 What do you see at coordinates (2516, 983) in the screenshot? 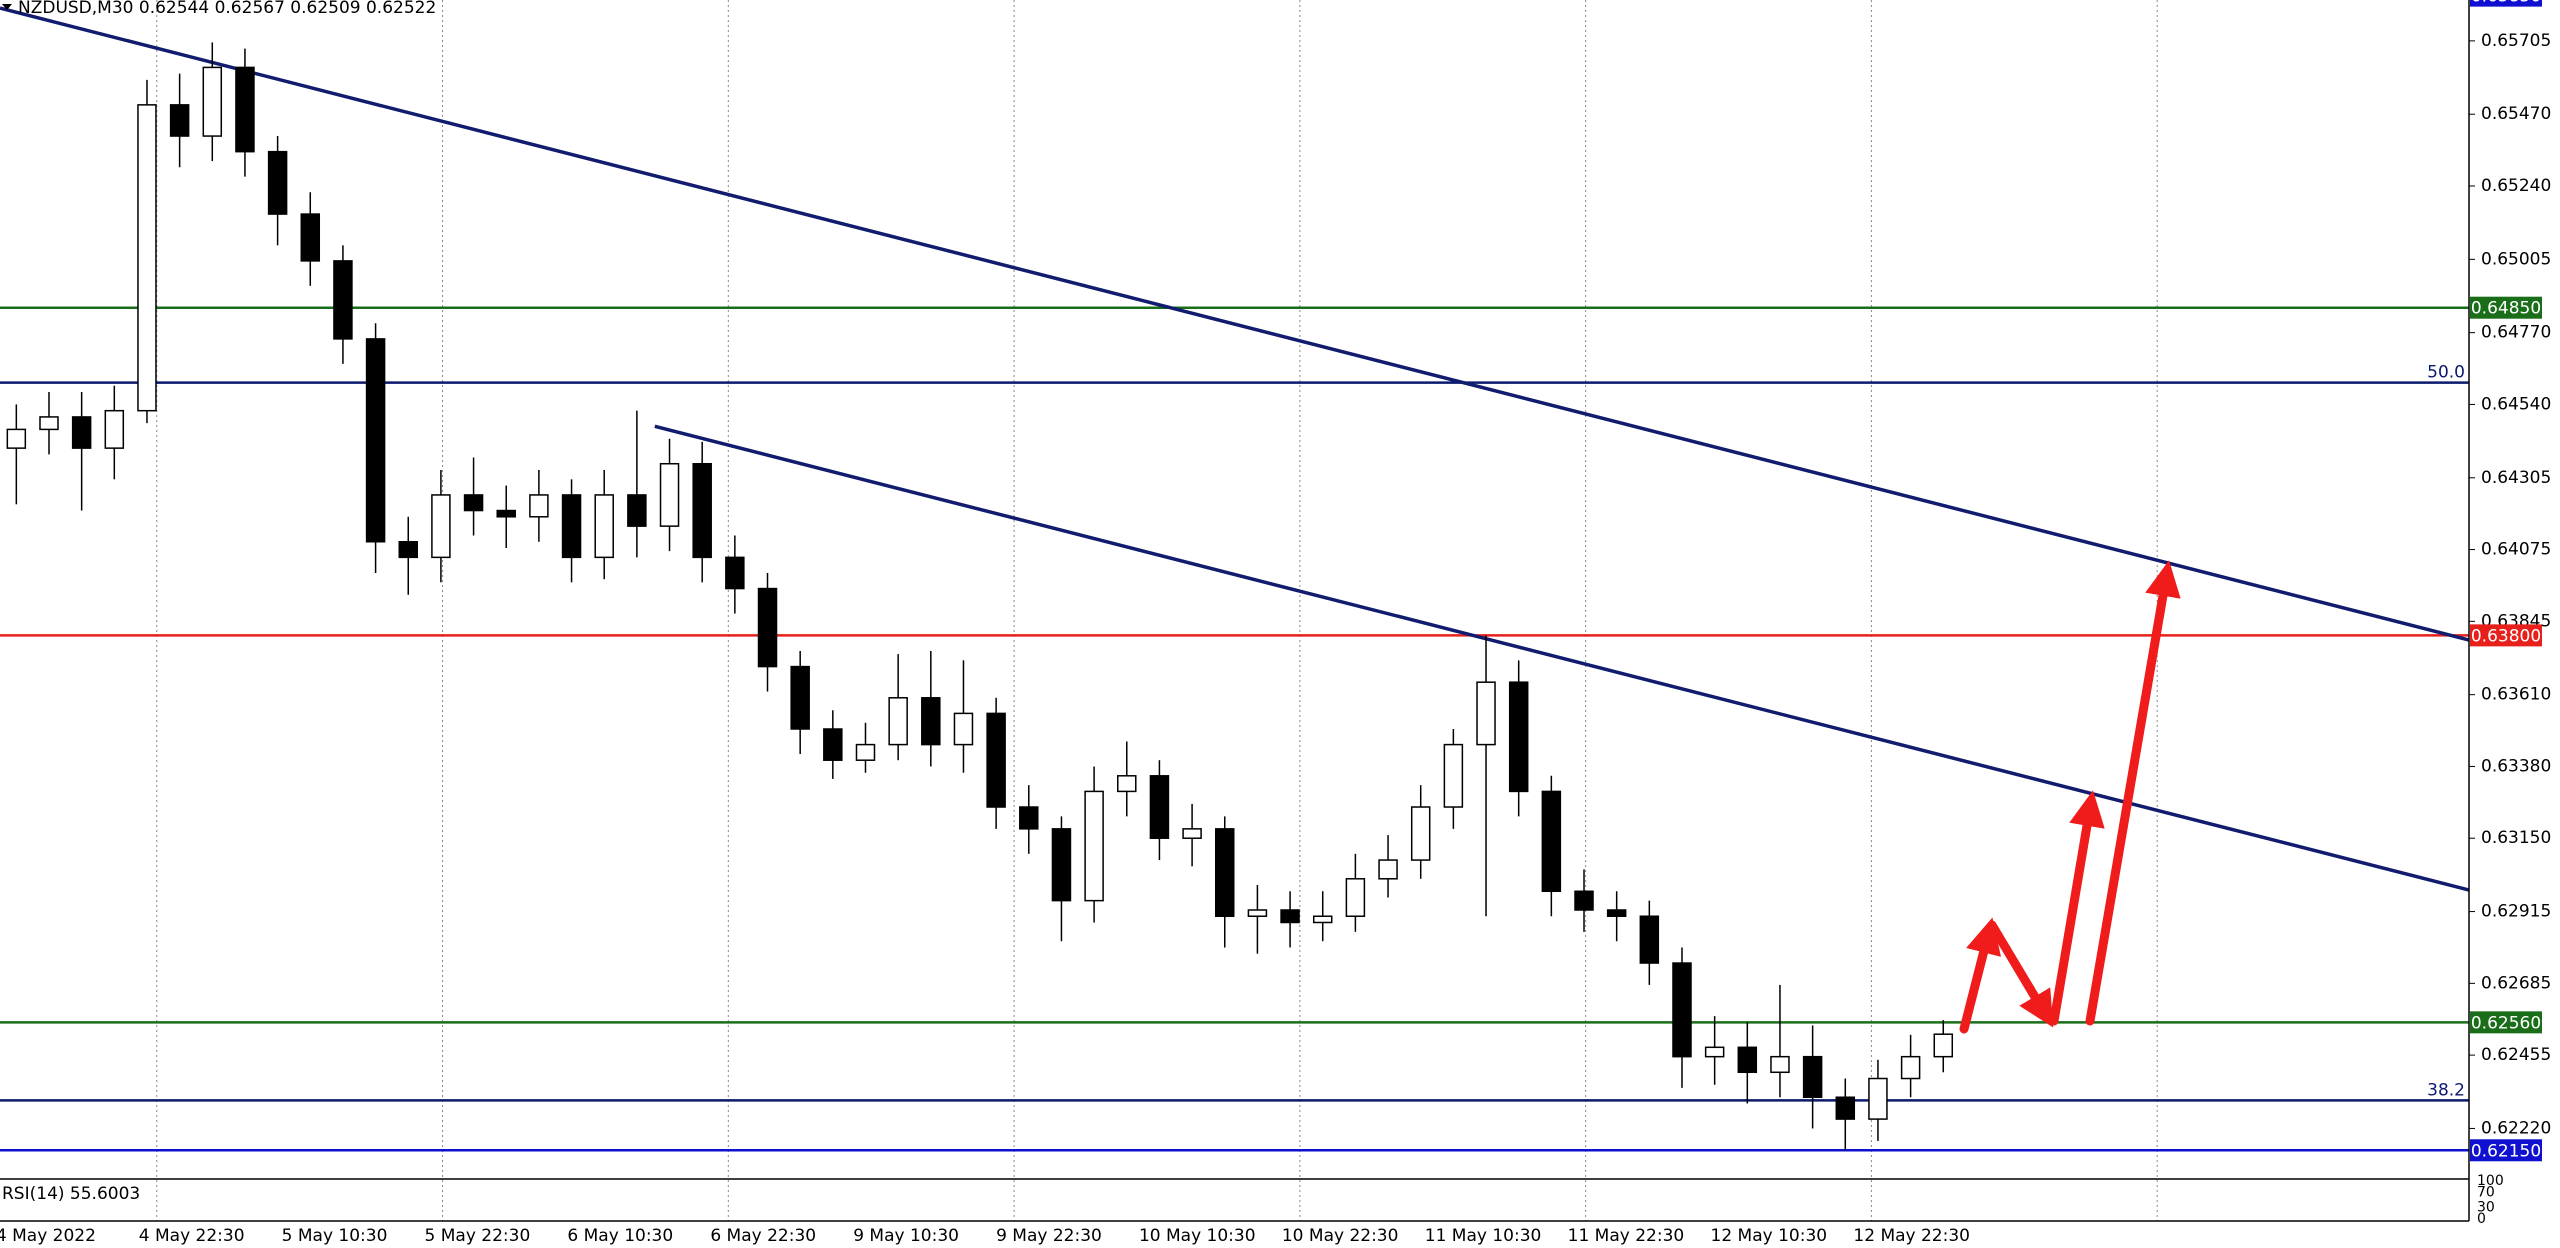
I see `y-tick-label: 0.62685` at bounding box center [2516, 983].